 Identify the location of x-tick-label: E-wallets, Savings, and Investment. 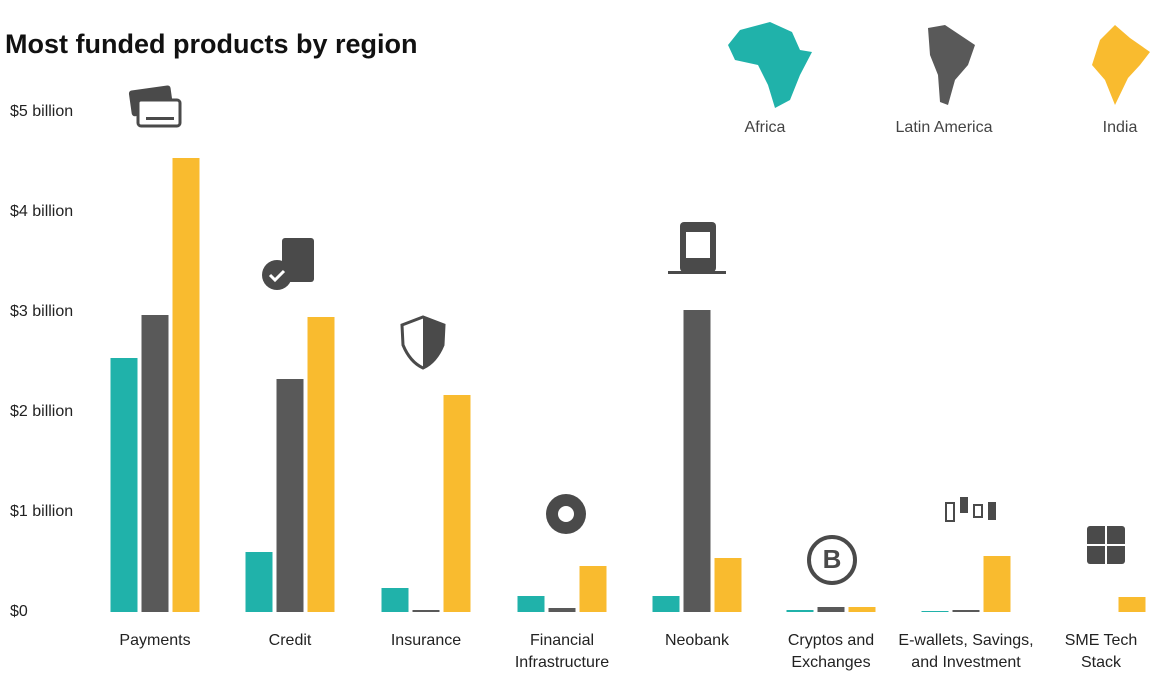
(966, 651).